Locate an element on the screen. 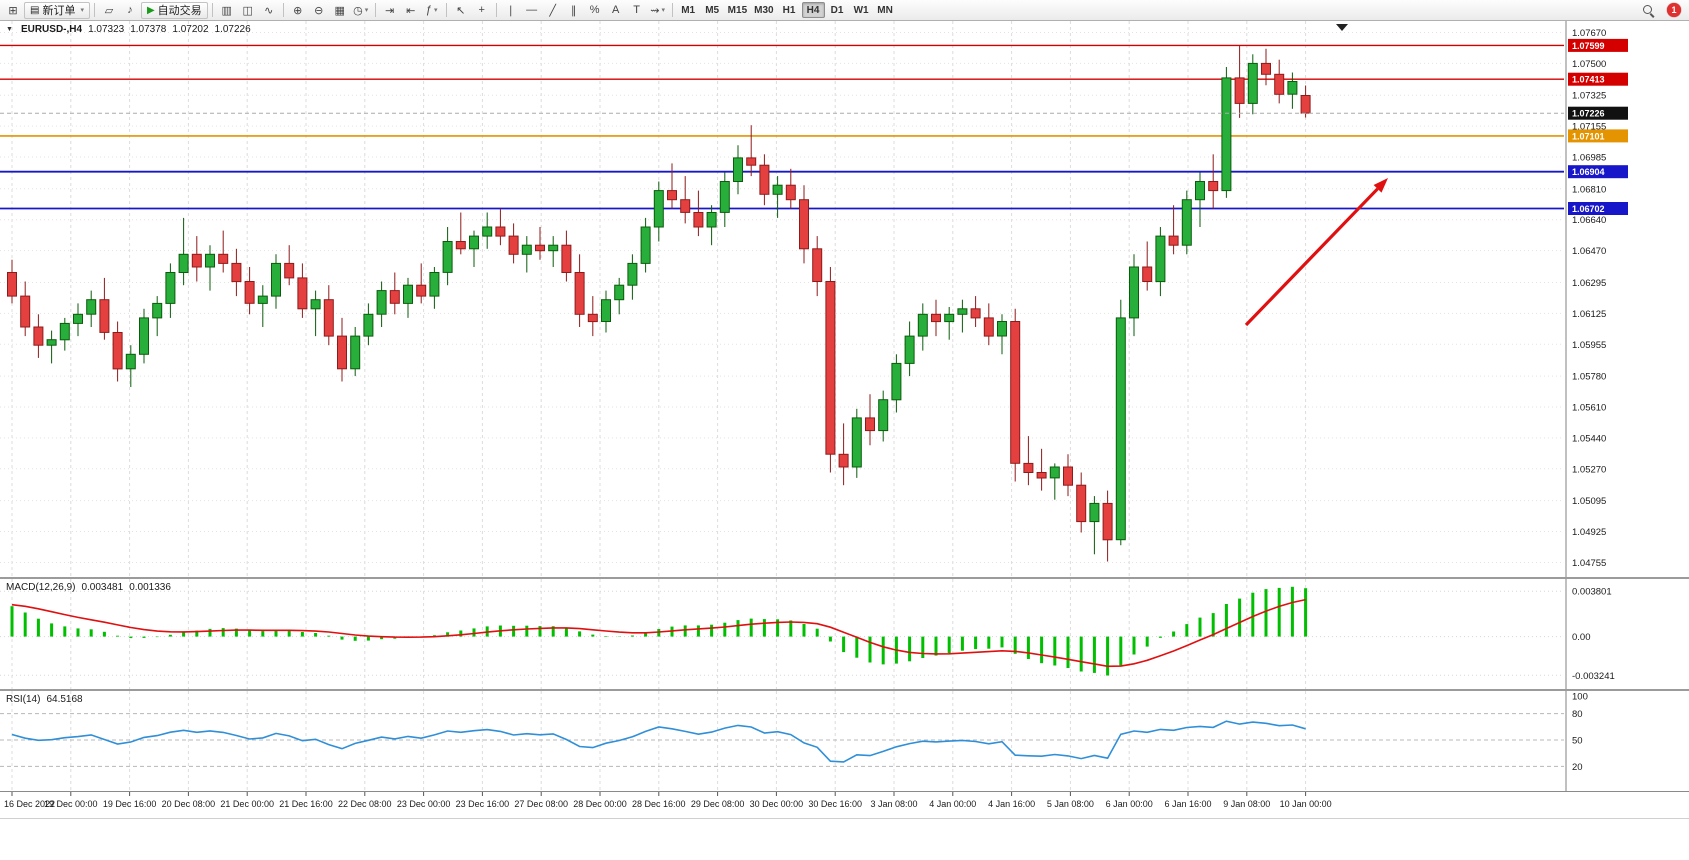  svg-text: 21 Dec 16:00 is located at coordinates (306, 804).